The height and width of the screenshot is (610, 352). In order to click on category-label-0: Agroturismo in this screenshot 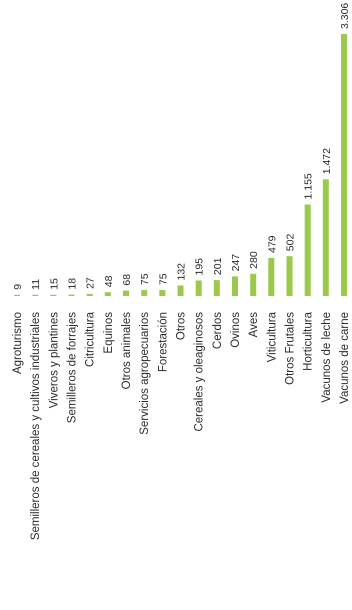, I will do `click(18, 343)`.